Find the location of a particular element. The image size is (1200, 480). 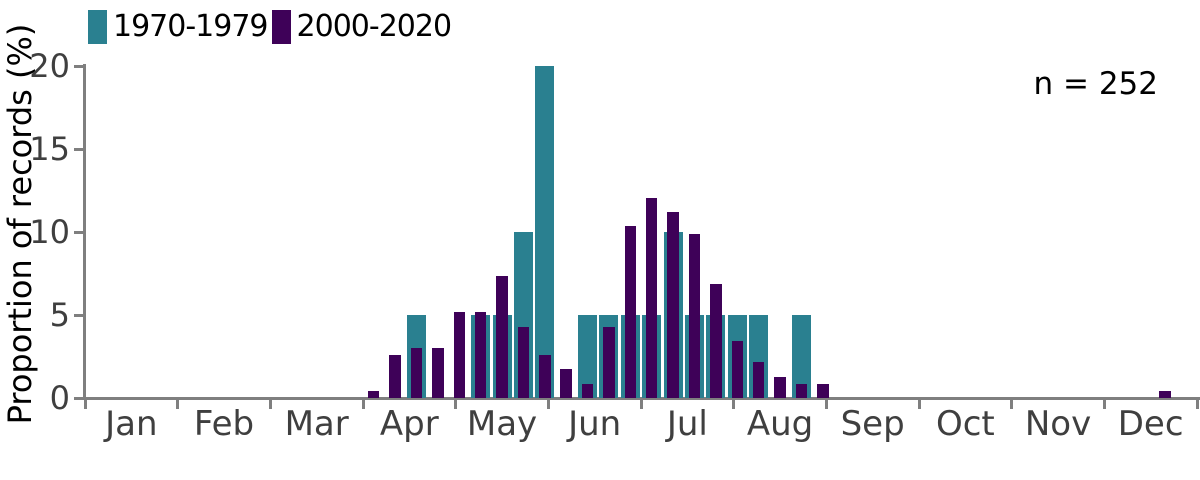

x-axis-label-jul: Jul is located at coordinates (687, 424).